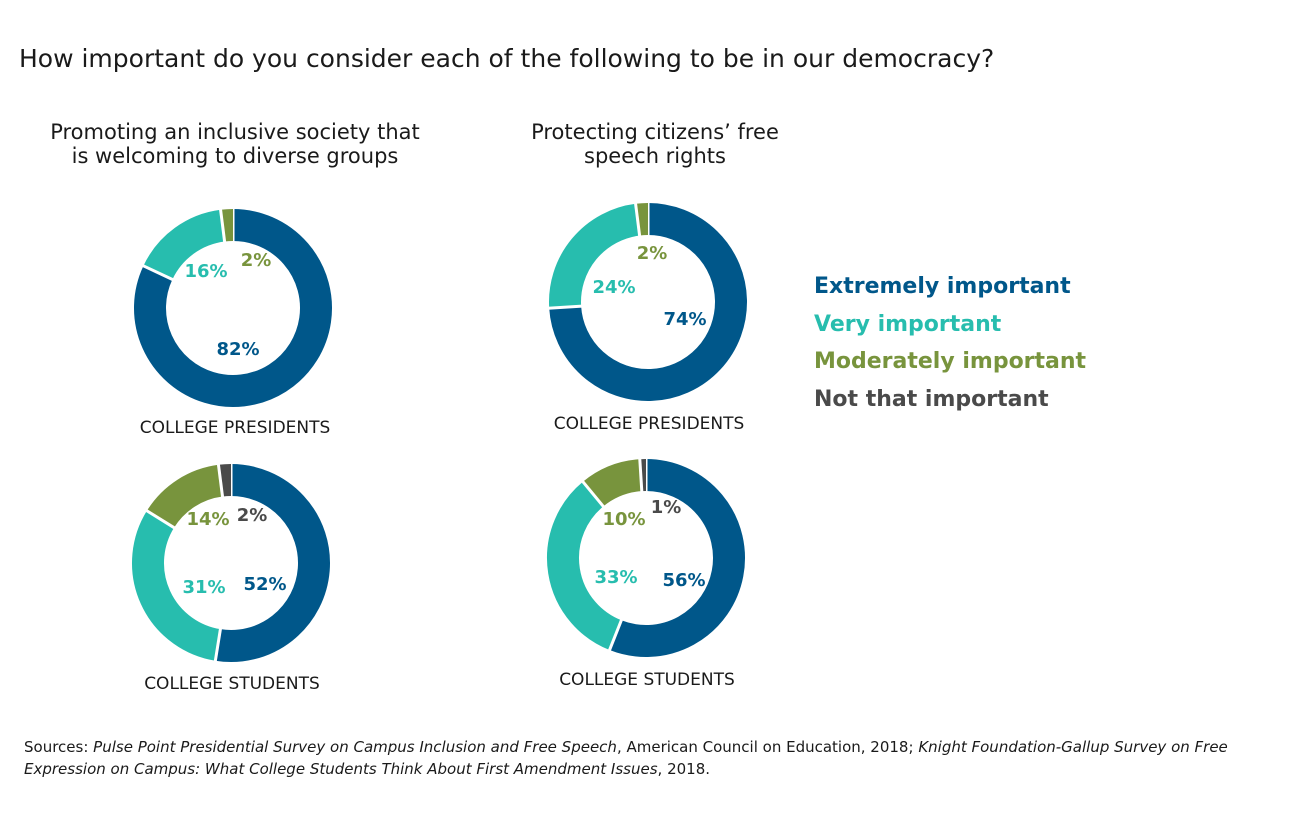 This screenshot has height=821, width=1308. I want to click on donut-data-label-inclusive-presidents-2: 2%, so click(256, 260).